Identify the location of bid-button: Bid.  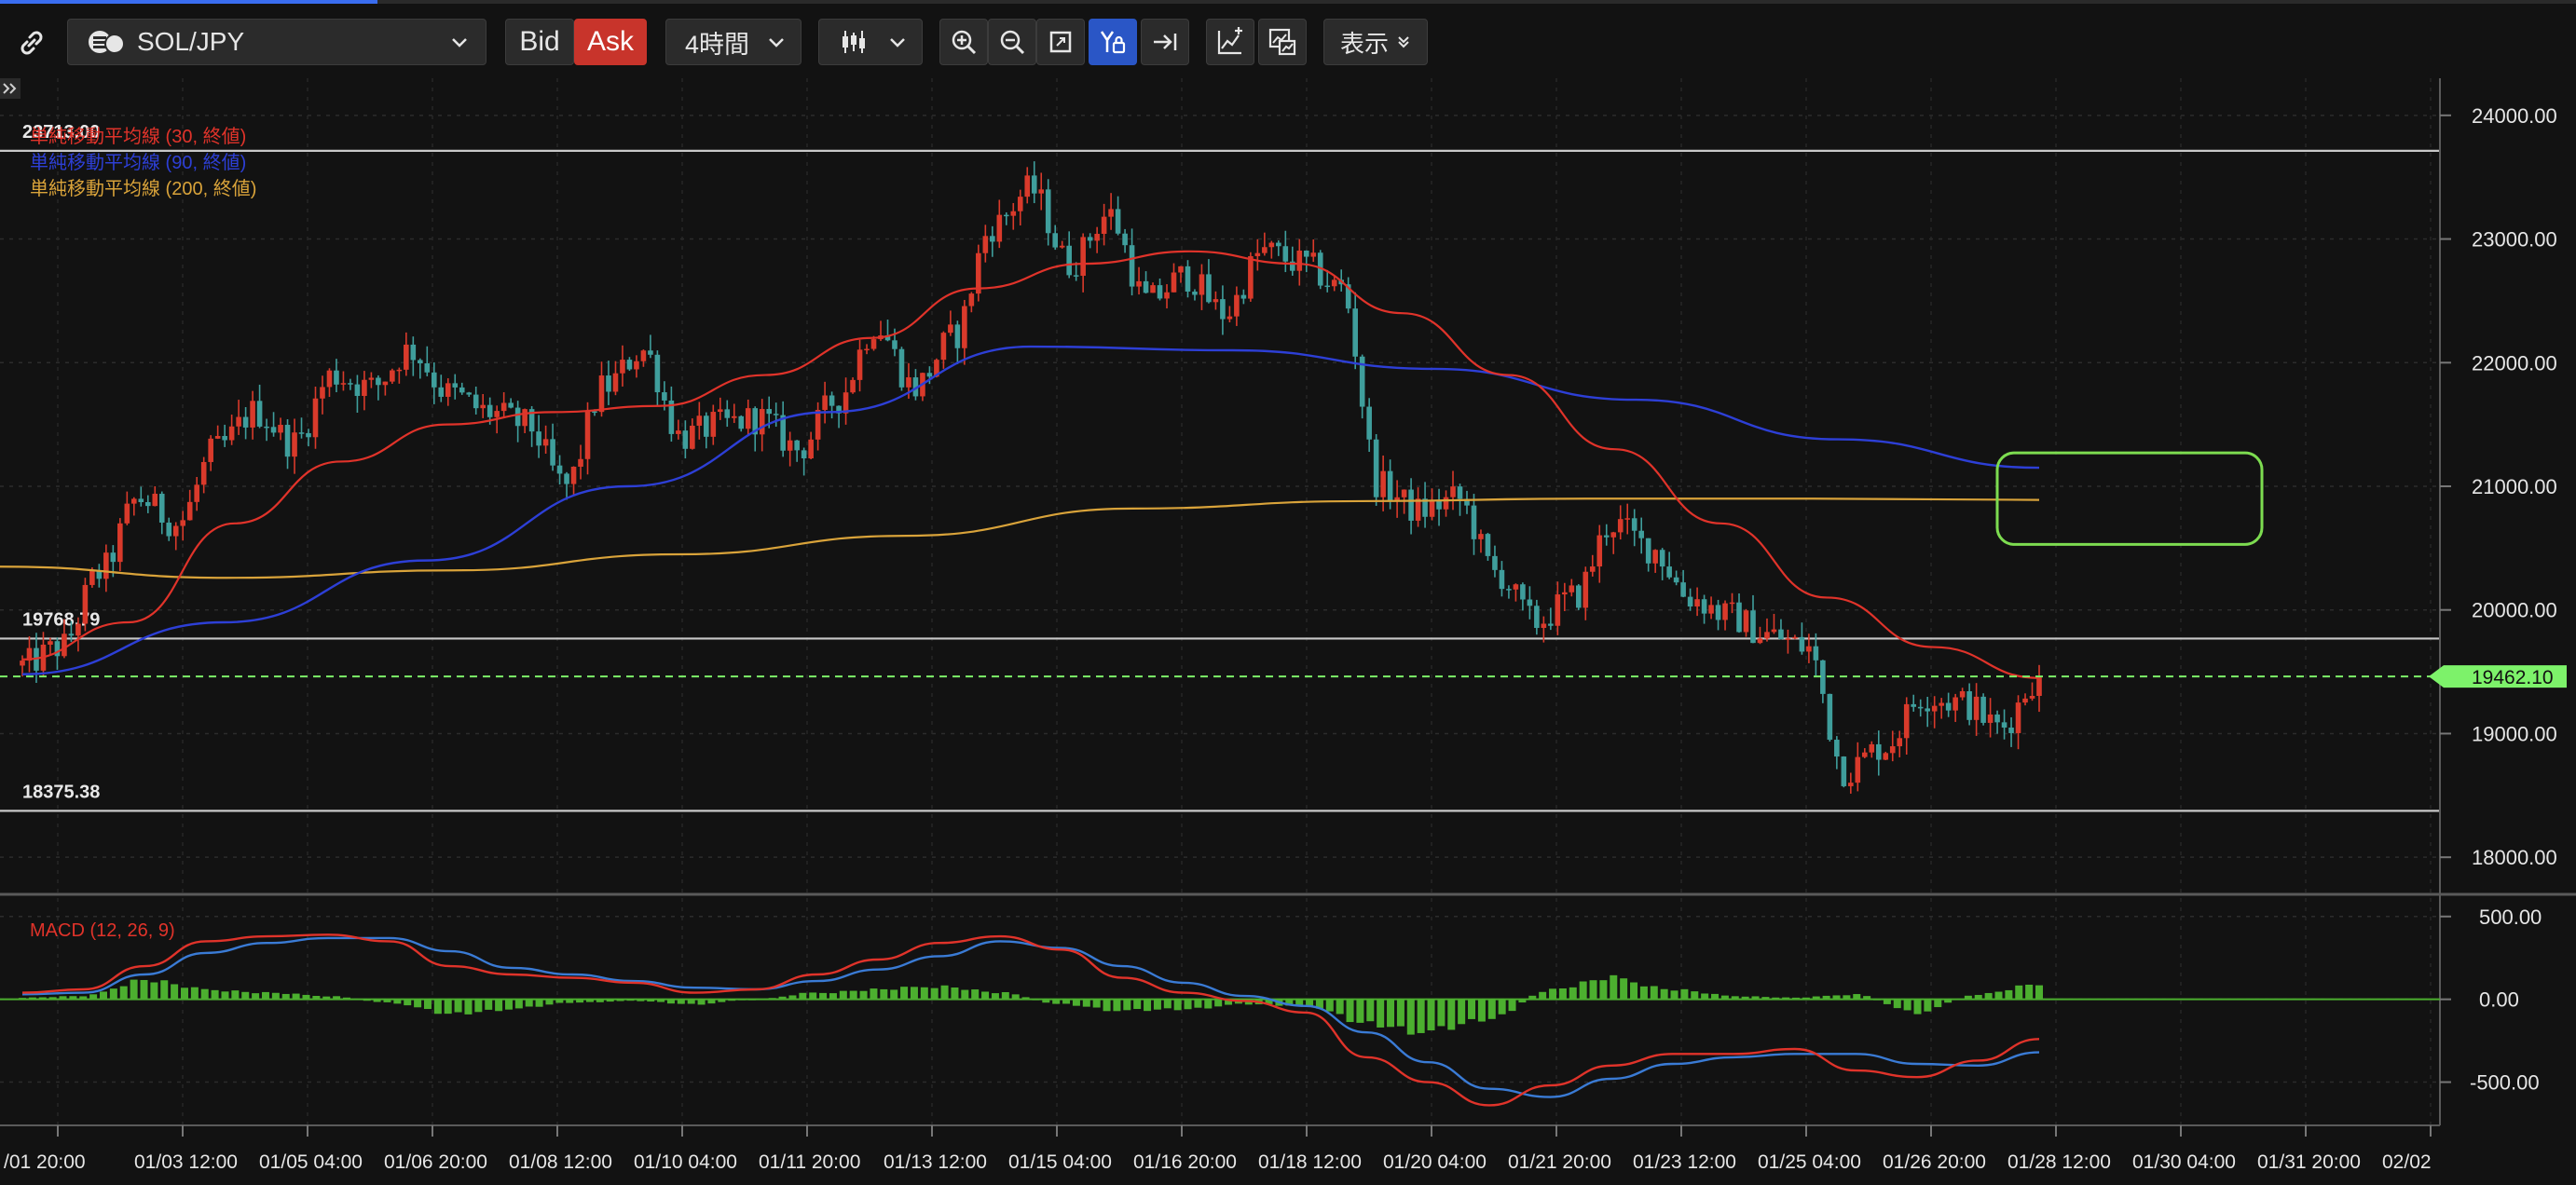
(539, 42).